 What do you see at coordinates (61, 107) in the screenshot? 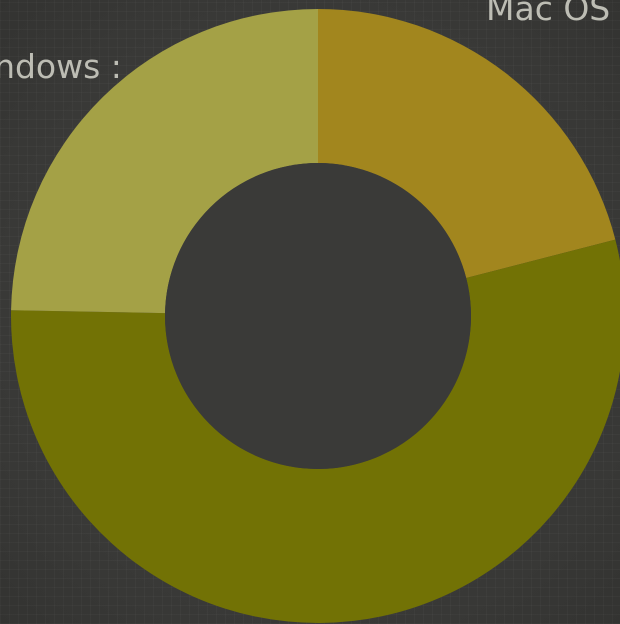
I see `windows-label-value: 7` at bounding box center [61, 107].